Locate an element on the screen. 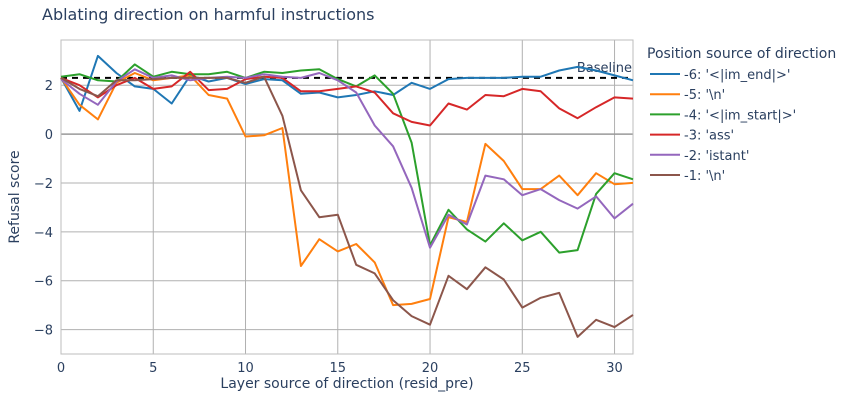 The height and width of the screenshot is (400, 850). x-axis-title: Layer source of direction (resid_pre) is located at coordinates (346, 384).